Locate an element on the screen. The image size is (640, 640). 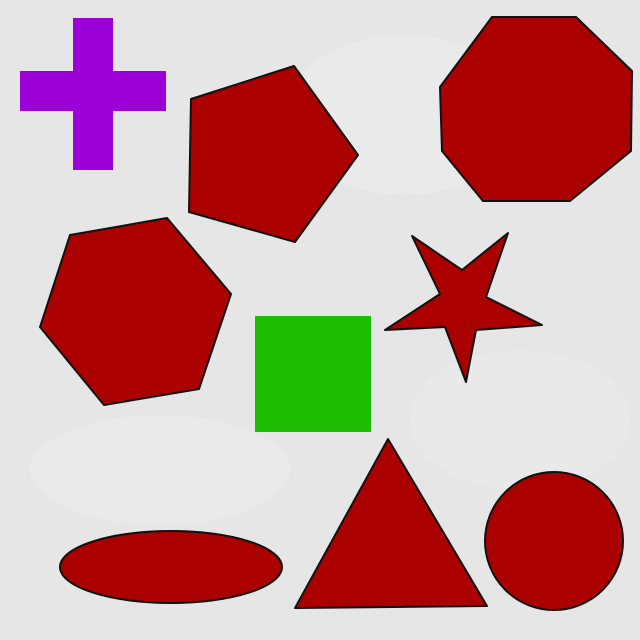
circle-shape is located at coordinates (554, 541).